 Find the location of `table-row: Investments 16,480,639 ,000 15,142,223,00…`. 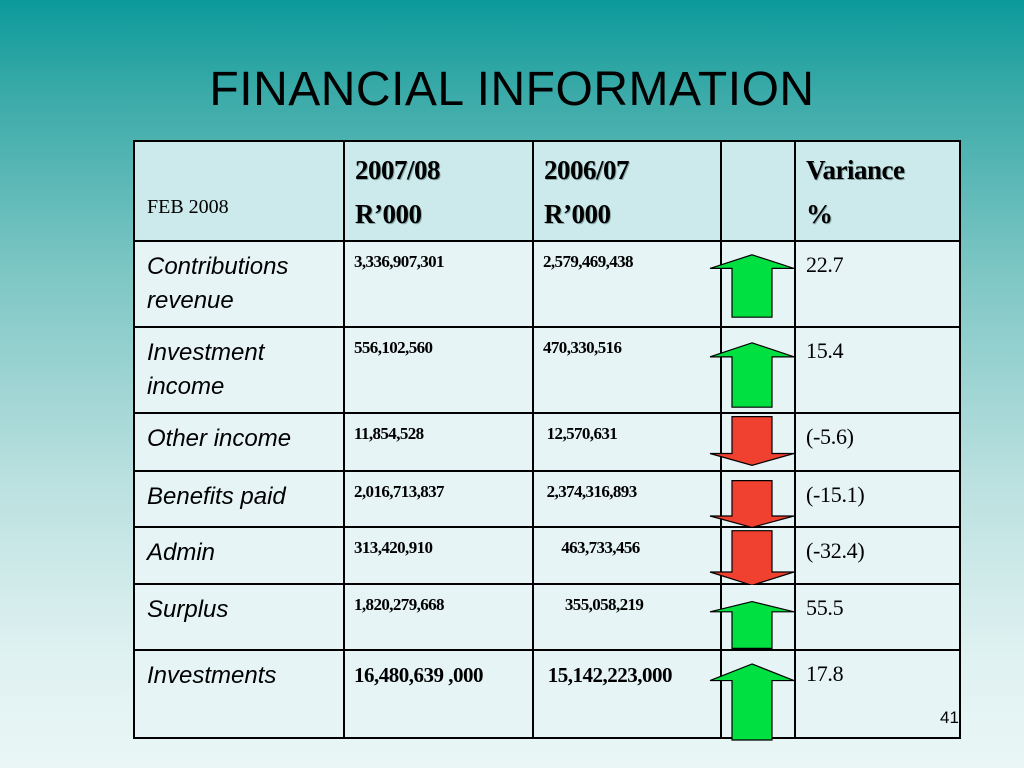

table-row: Investments 16,480,639 ,000 15,142,223,00… is located at coordinates (547, 694).